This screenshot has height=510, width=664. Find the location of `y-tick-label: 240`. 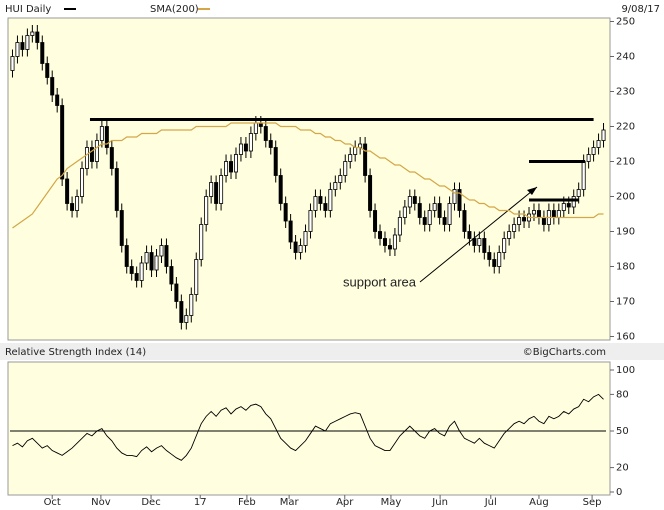

y-tick-label: 240 is located at coordinates (625, 57).